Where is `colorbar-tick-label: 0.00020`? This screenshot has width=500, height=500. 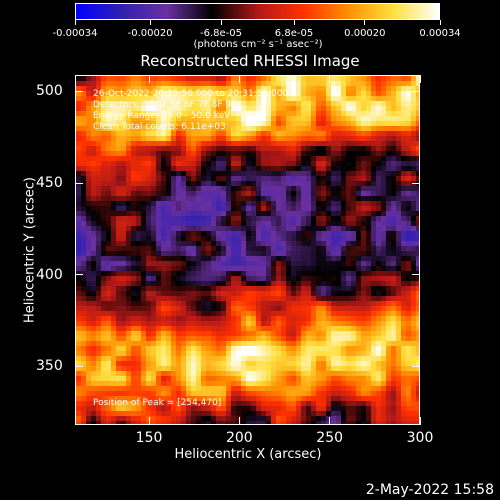 colorbar-tick-label: 0.00020 is located at coordinates (365, 33).